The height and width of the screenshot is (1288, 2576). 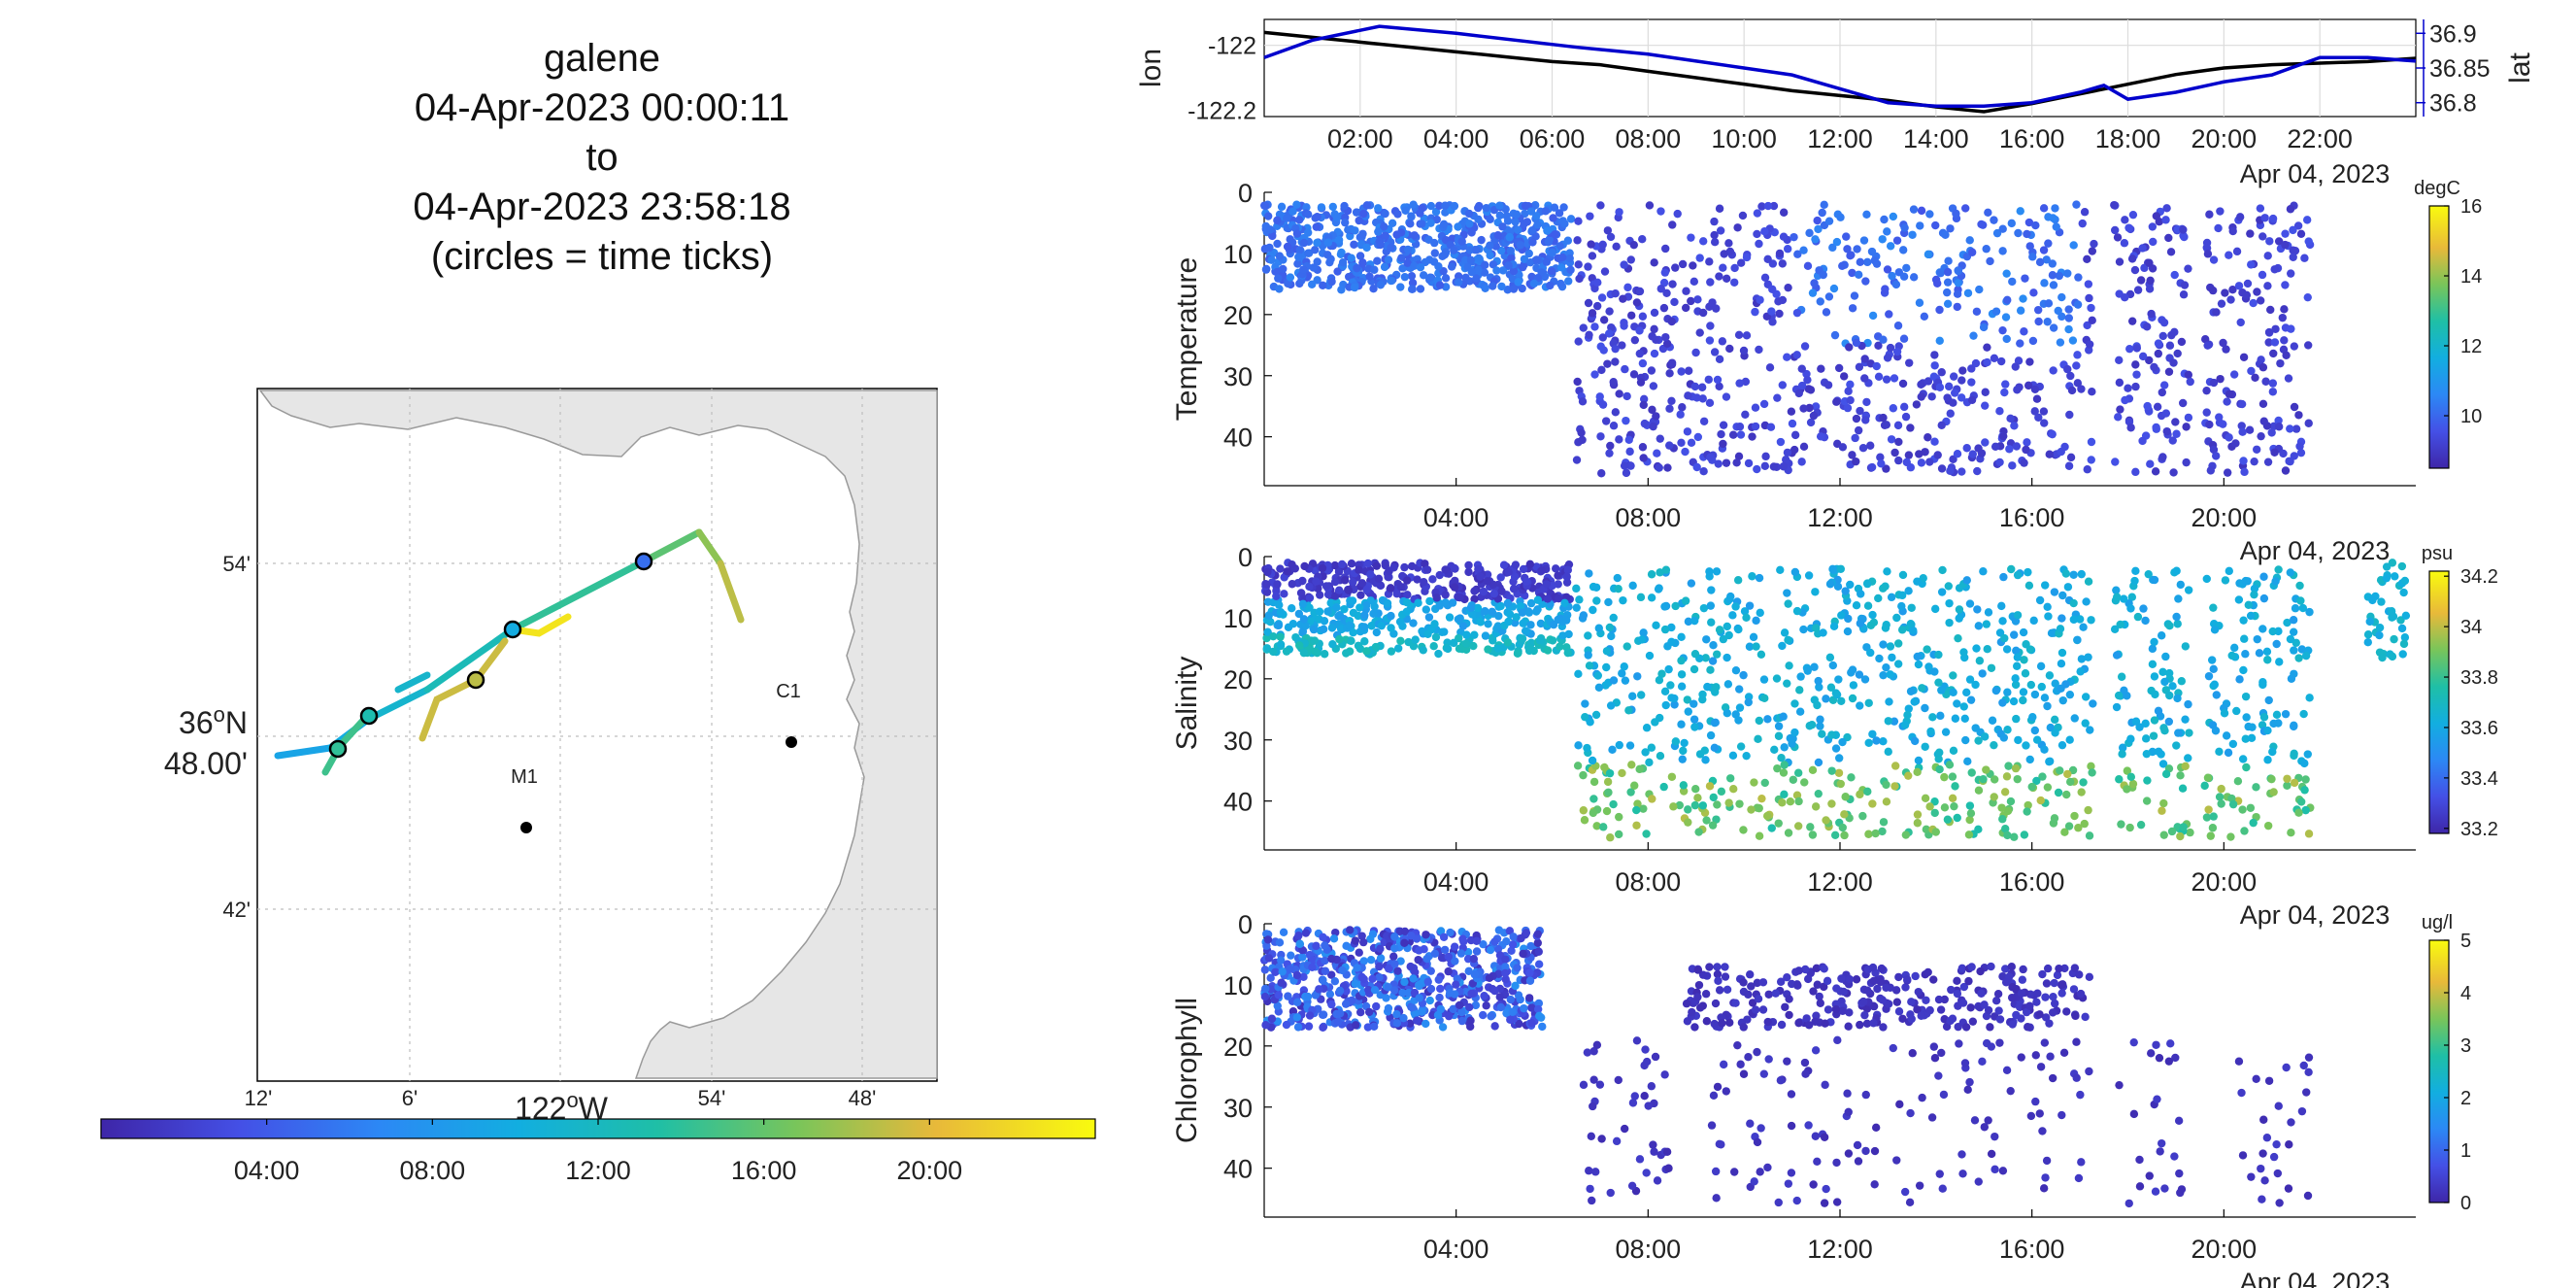 What do you see at coordinates (1840, 517) in the screenshot?
I see `temperature-xtick-label: 12:00` at bounding box center [1840, 517].